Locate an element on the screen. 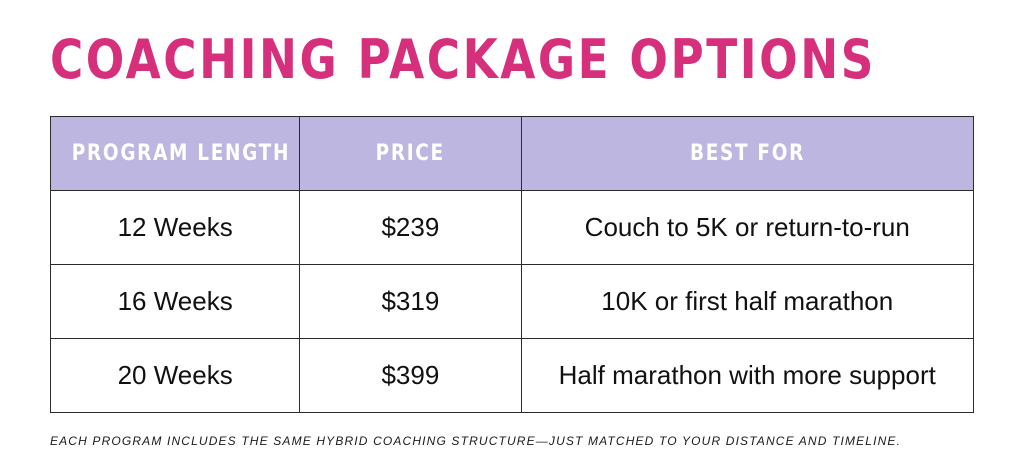 The height and width of the screenshot is (474, 1024). header-program-length: PROGRAM LENGTH is located at coordinates (175, 153).